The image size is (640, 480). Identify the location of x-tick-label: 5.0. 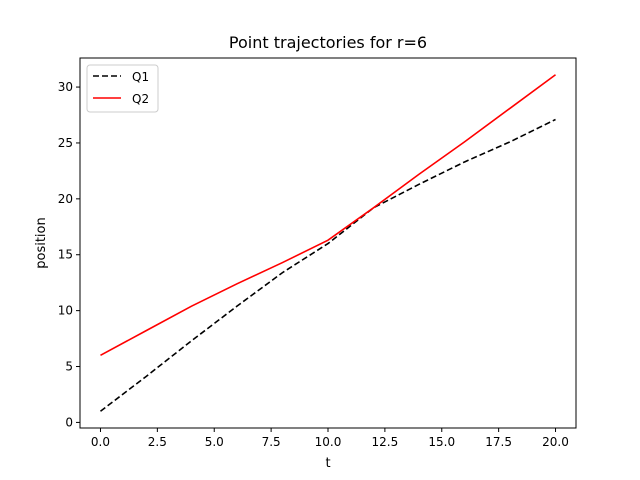
(214, 442).